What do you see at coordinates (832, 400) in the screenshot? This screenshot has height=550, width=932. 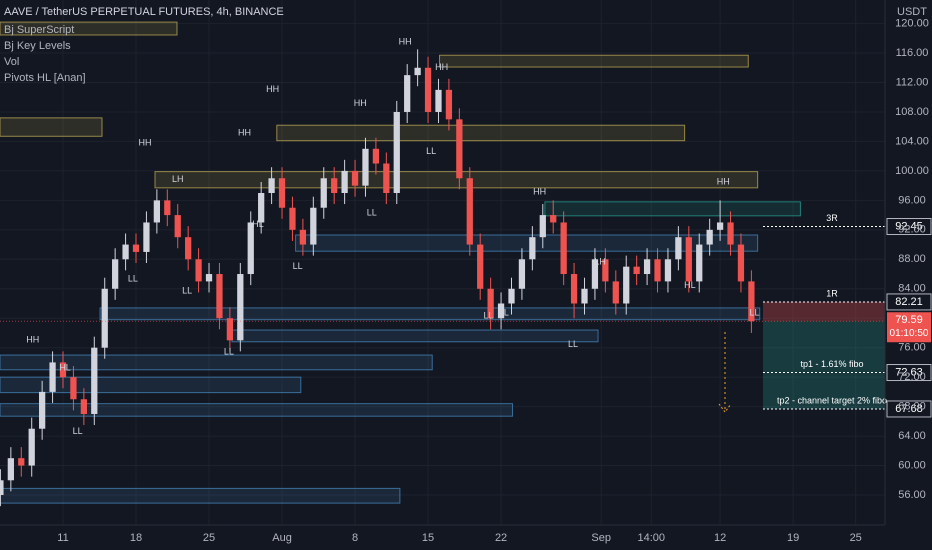 I see `level-label: tp2 - channel target 2% fibo` at bounding box center [832, 400].